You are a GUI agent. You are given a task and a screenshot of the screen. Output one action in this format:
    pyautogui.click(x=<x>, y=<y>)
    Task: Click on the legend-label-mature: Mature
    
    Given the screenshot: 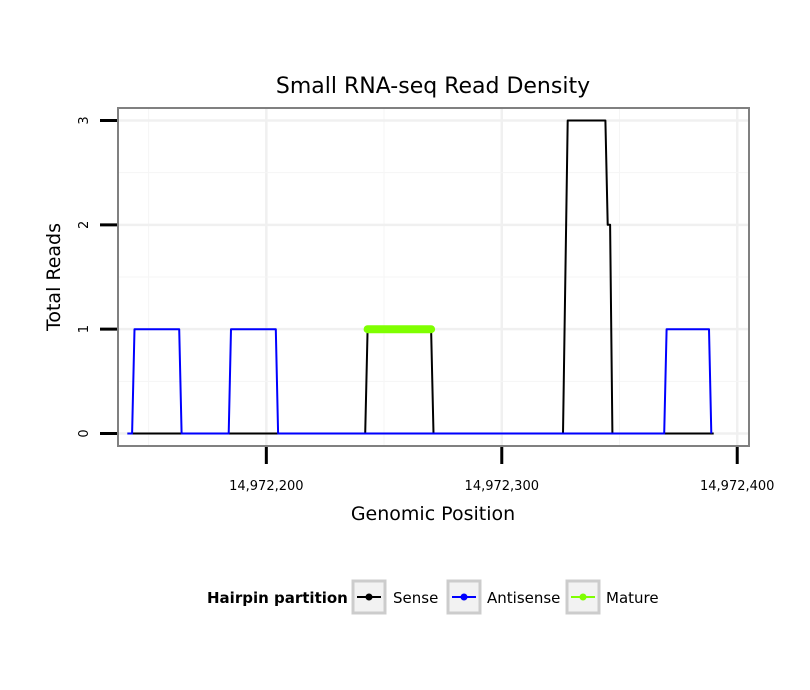 What is the action you would take?
    pyautogui.click(x=632, y=598)
    